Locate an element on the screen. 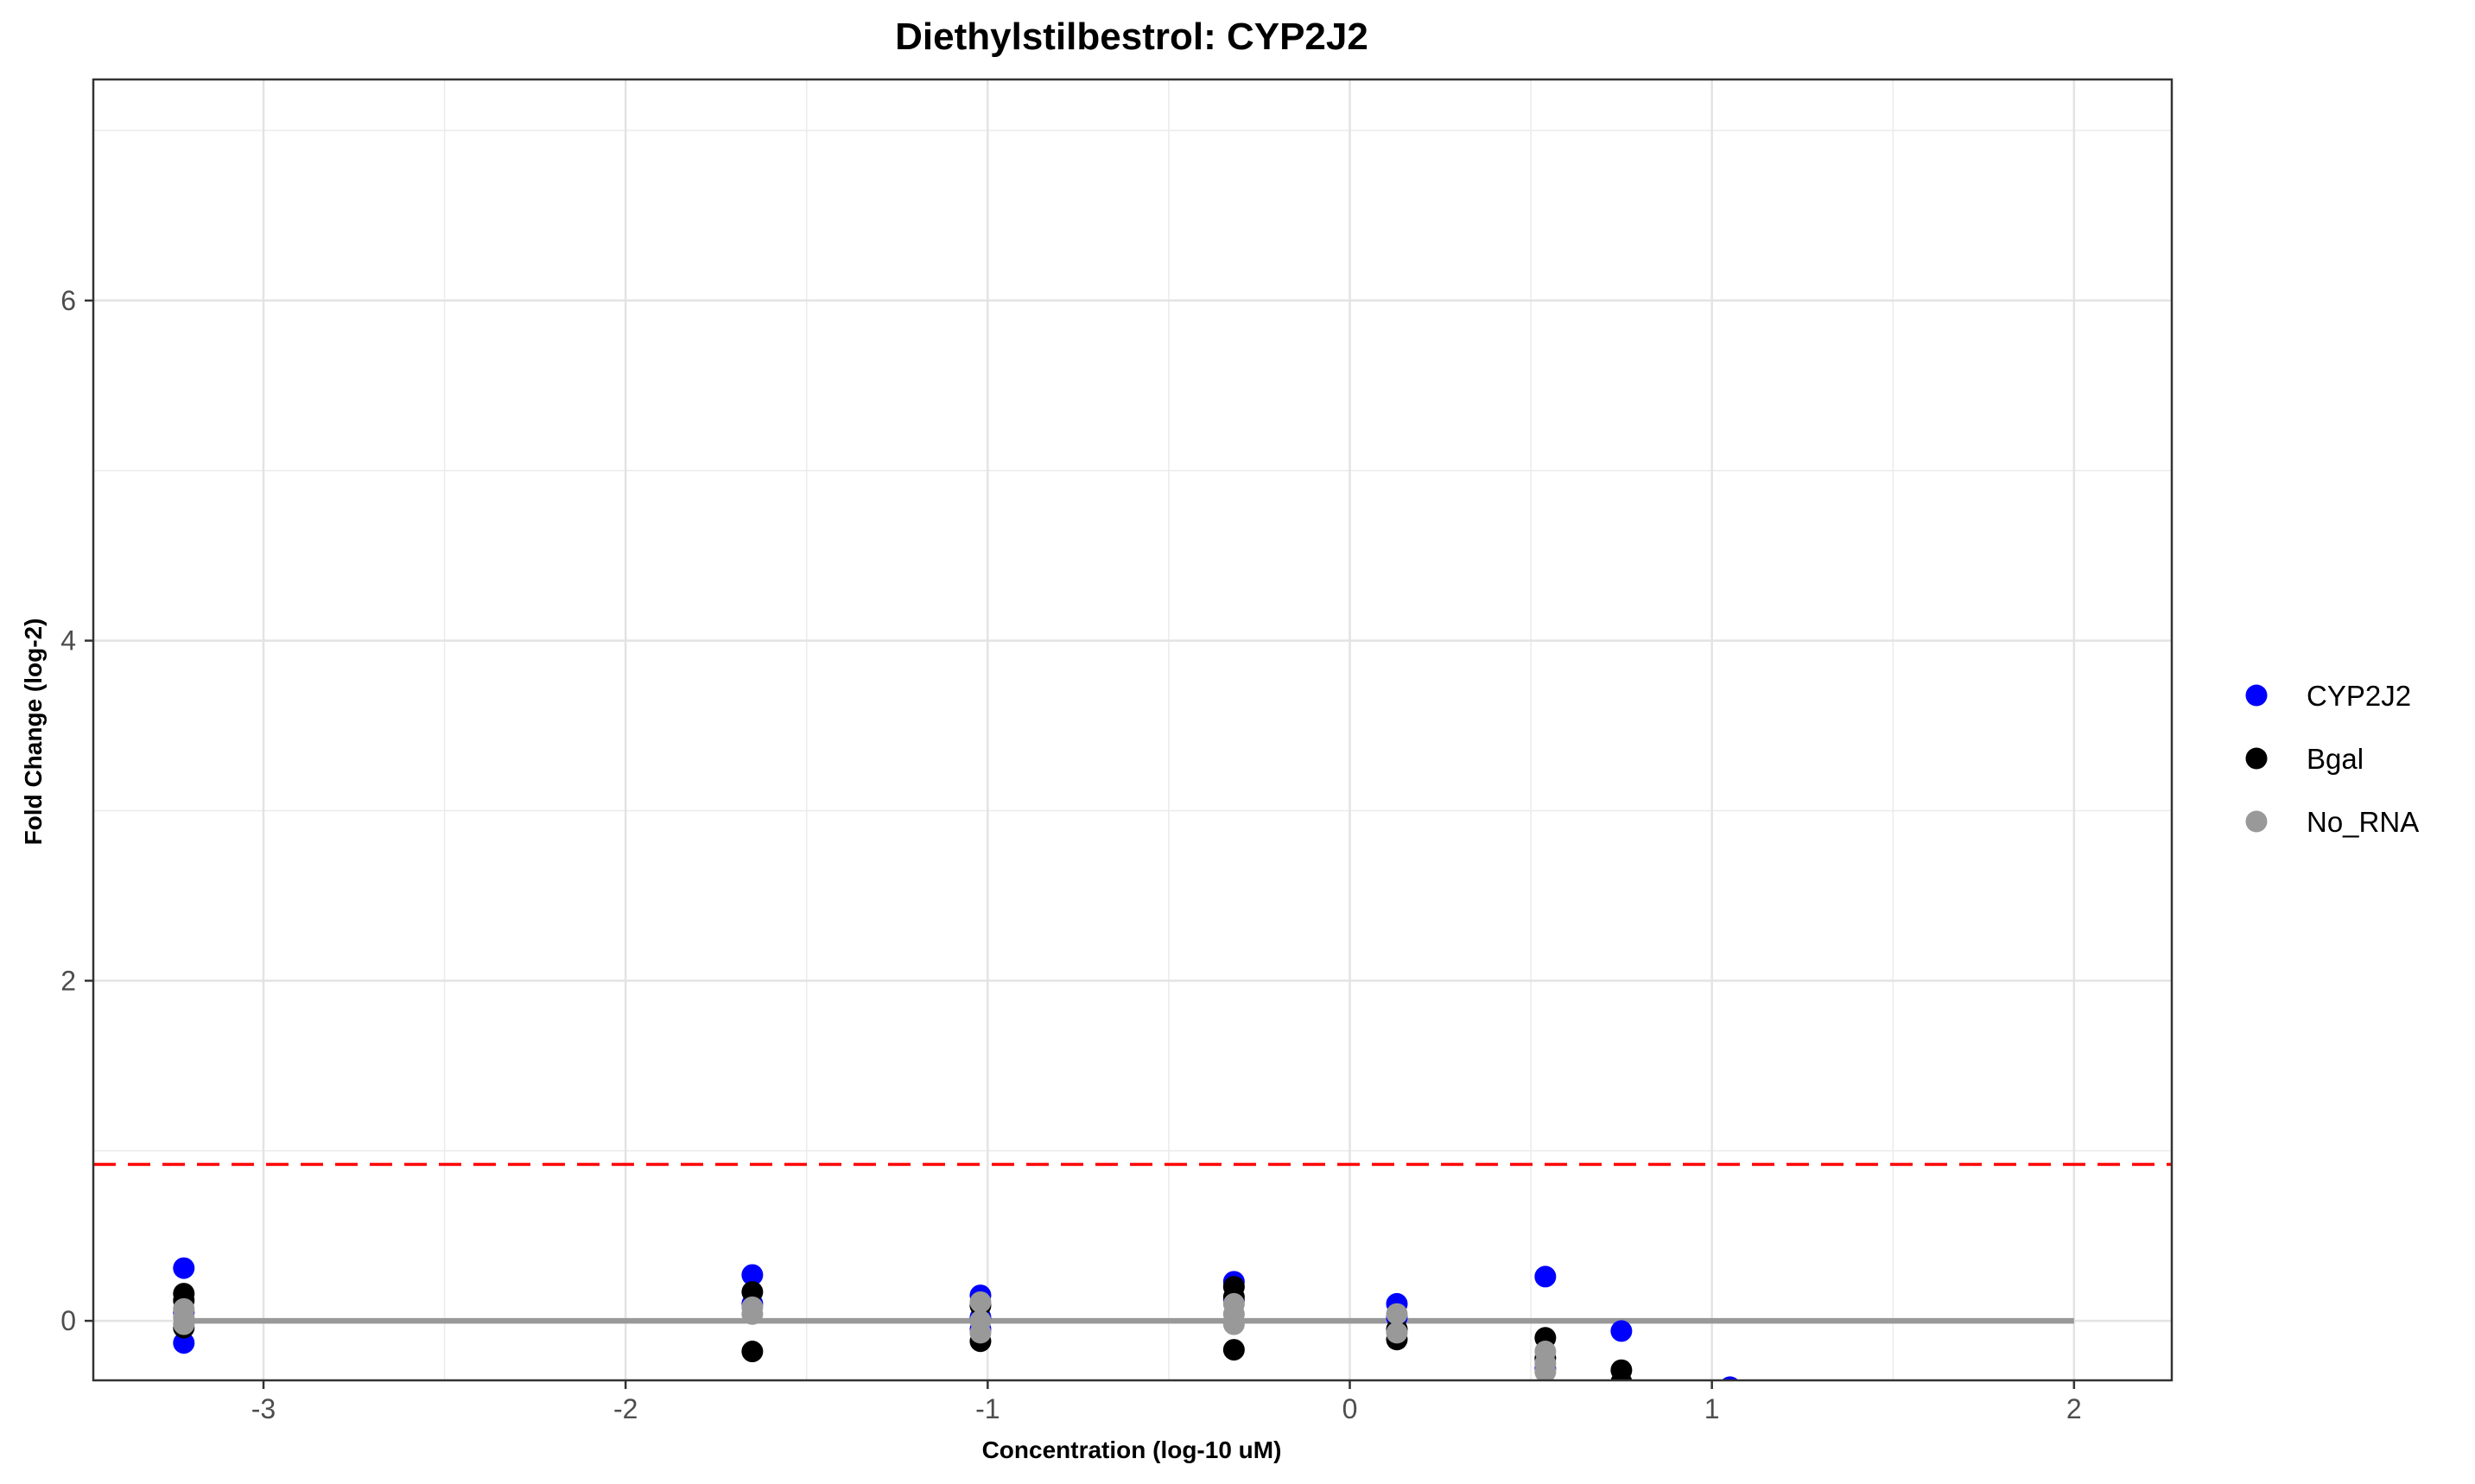  legend-label: CYP2J2 is located at coordinates (2359, 696).